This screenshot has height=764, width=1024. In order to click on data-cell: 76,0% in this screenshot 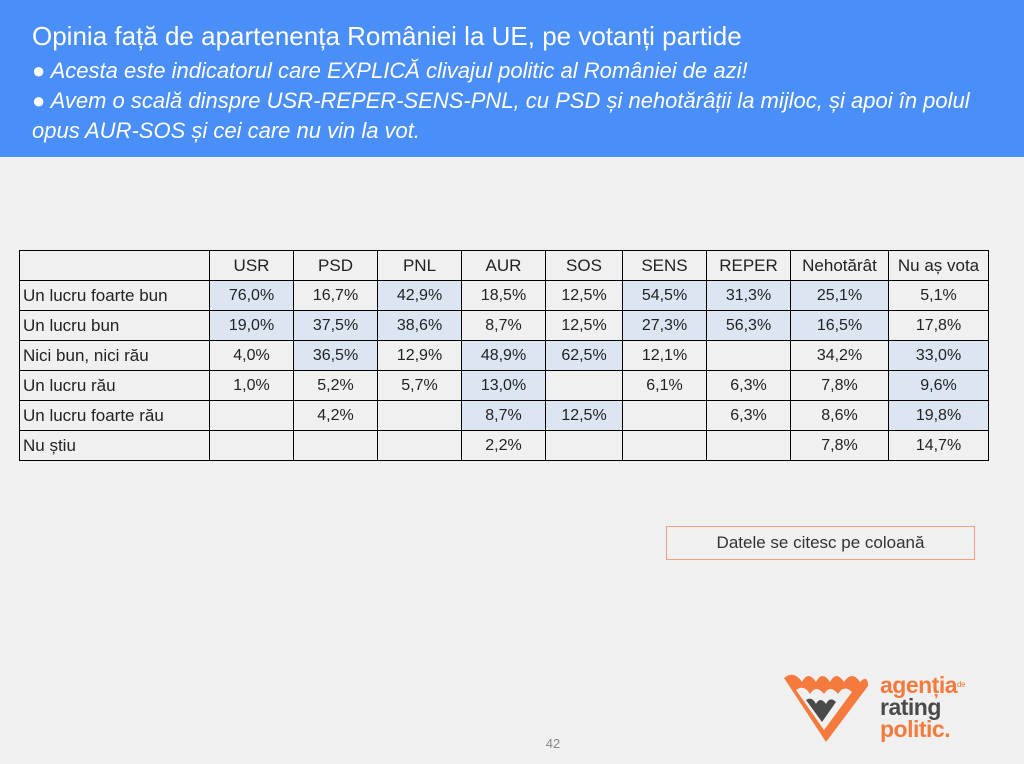, I will do `click(251, 295)`.